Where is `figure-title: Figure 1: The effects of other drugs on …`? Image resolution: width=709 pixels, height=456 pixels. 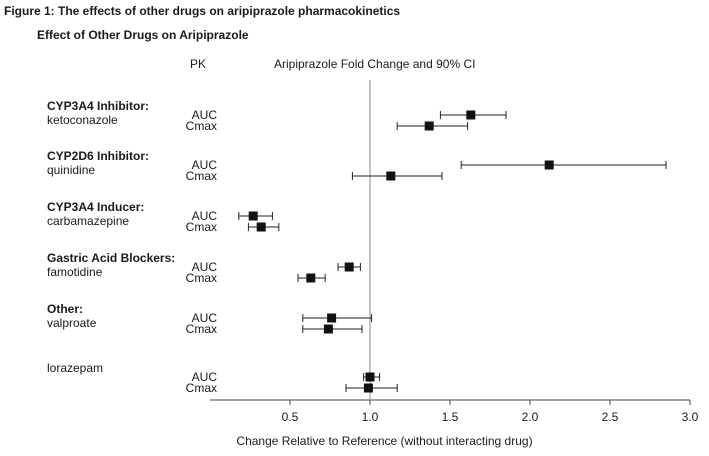 figure-title: Figure 1: The effects of other drugs on … is located at coordinates (202, 11).